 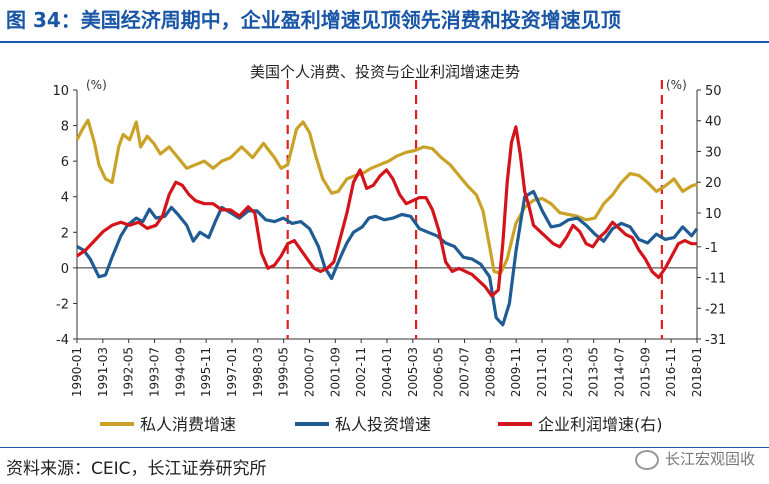 What do you see at coordinates (385, 72) in the screenshot?
I see `chart-title: 美国个人消费、投资与企业利润增速走势` at bounding box center [385, 72].